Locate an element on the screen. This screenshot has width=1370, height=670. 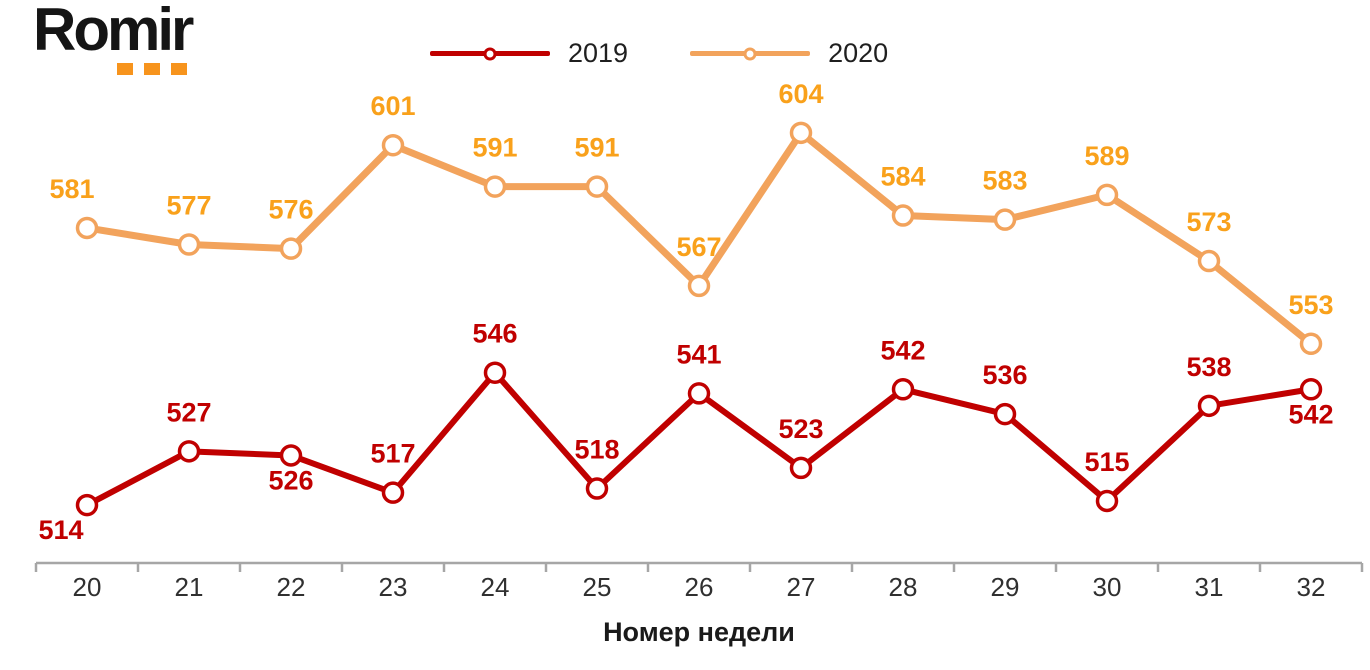
x-axis-tick-label: 25 is located at coordinates (597, 587).